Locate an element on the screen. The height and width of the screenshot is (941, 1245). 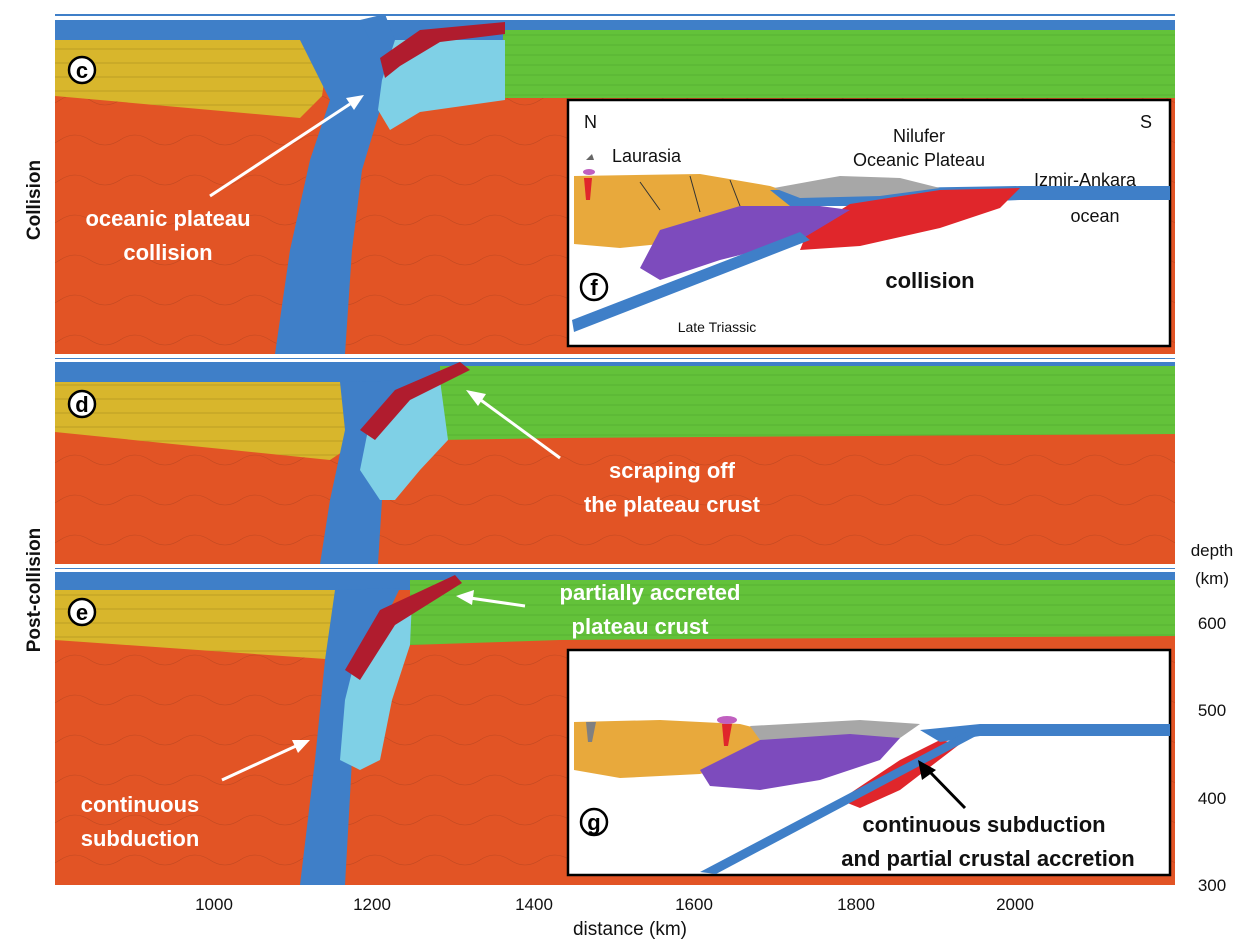
side-label-collision: Collision is located at coordinates (34, 200).